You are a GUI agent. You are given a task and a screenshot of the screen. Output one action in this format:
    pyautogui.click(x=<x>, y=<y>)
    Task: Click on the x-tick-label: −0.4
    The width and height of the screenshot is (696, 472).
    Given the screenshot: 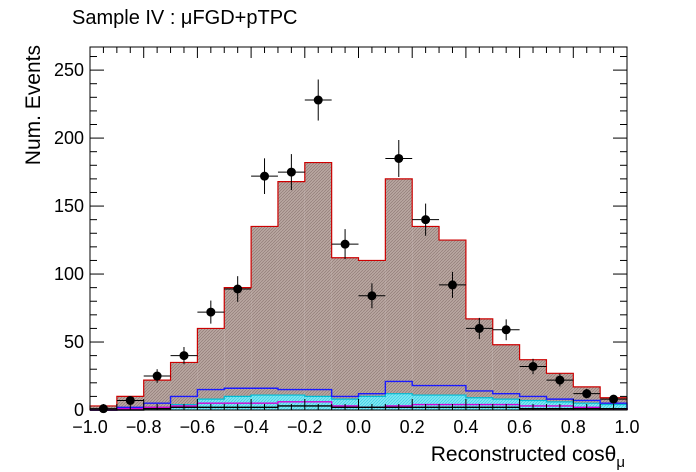 What is the action you would take?
    pyautogui.click(x=251, y=427)
    